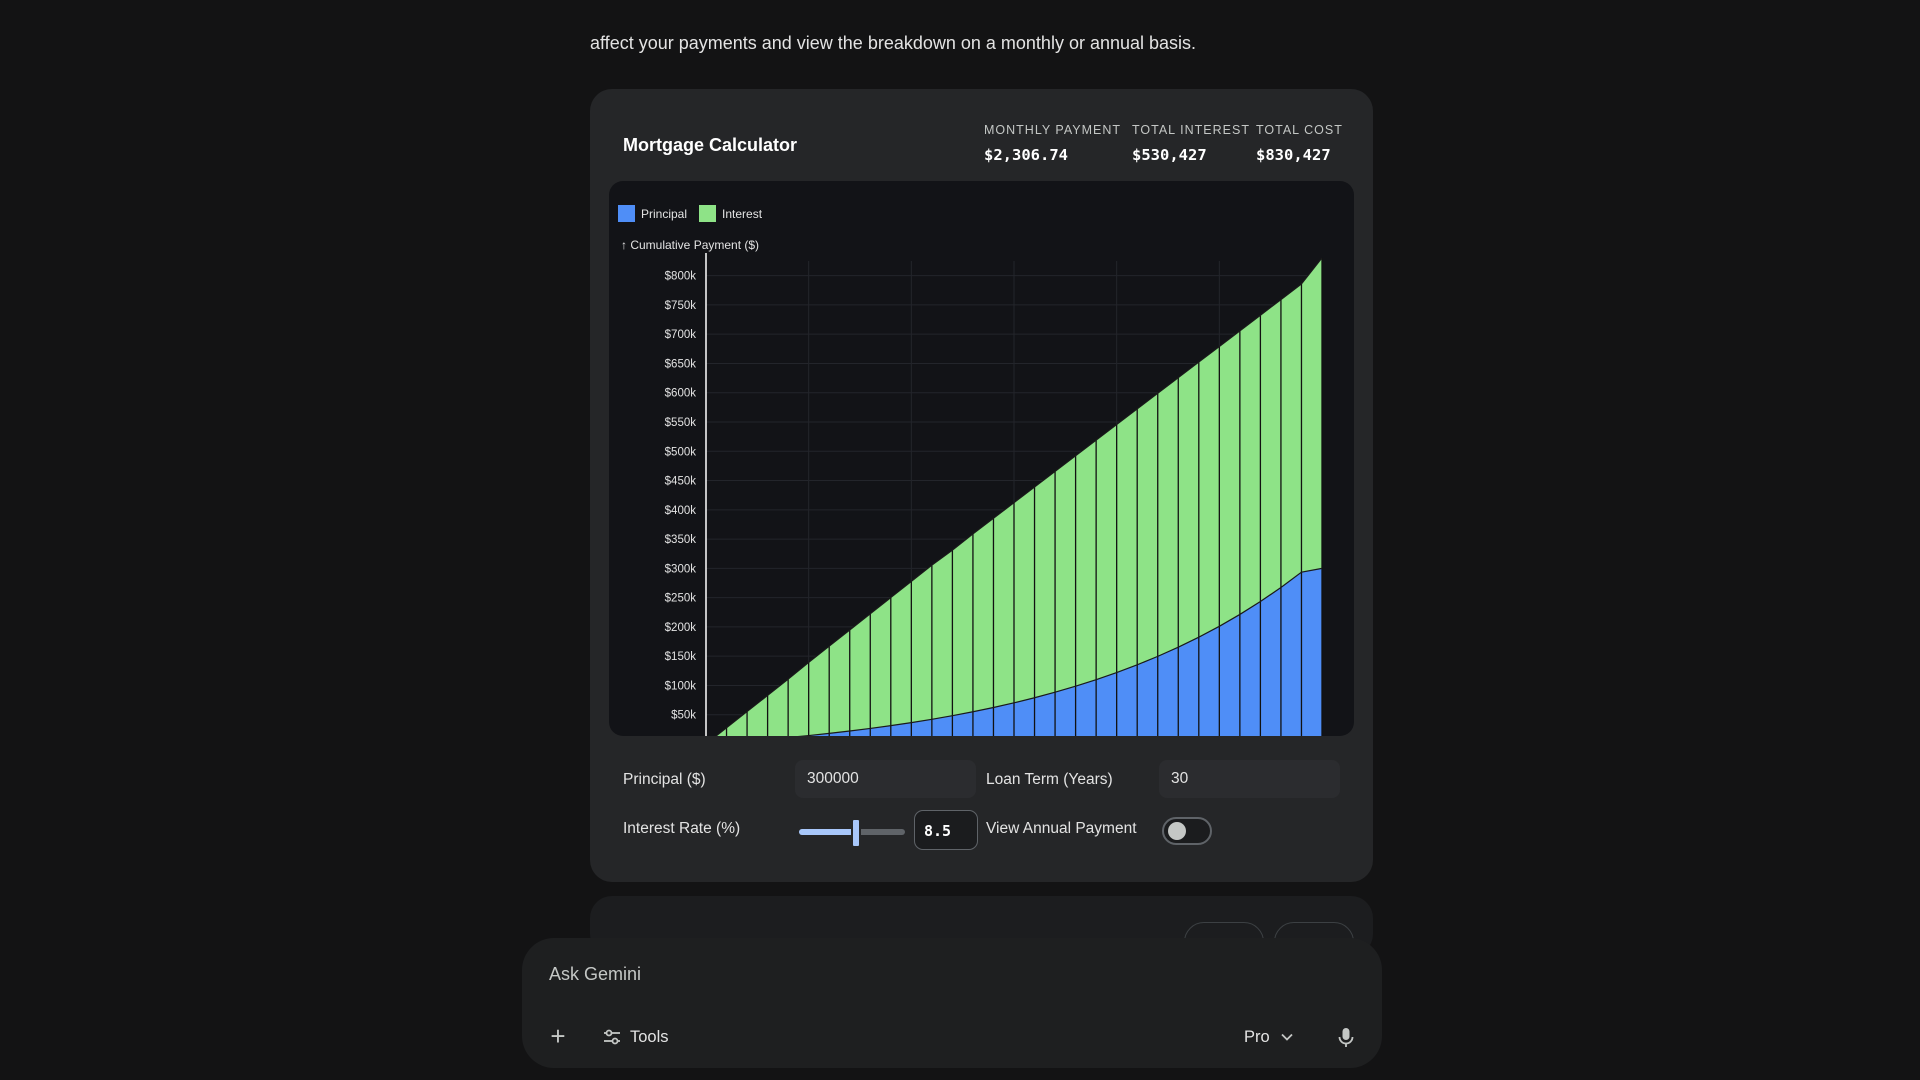 This screenshot has width=1920, height=1080. What do you see at coordinates (683, 716) in the screenshot?
I see `y-tick-label: $50k` at bounding box center [683, 716].